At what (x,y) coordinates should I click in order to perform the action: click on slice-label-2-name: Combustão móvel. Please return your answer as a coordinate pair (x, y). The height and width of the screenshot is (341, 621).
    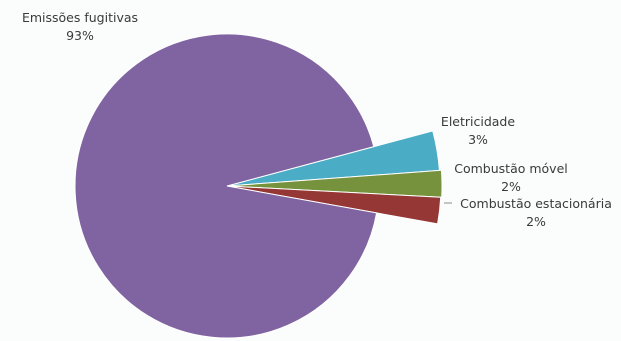
    Looking at the image, I should click on (511, 168).